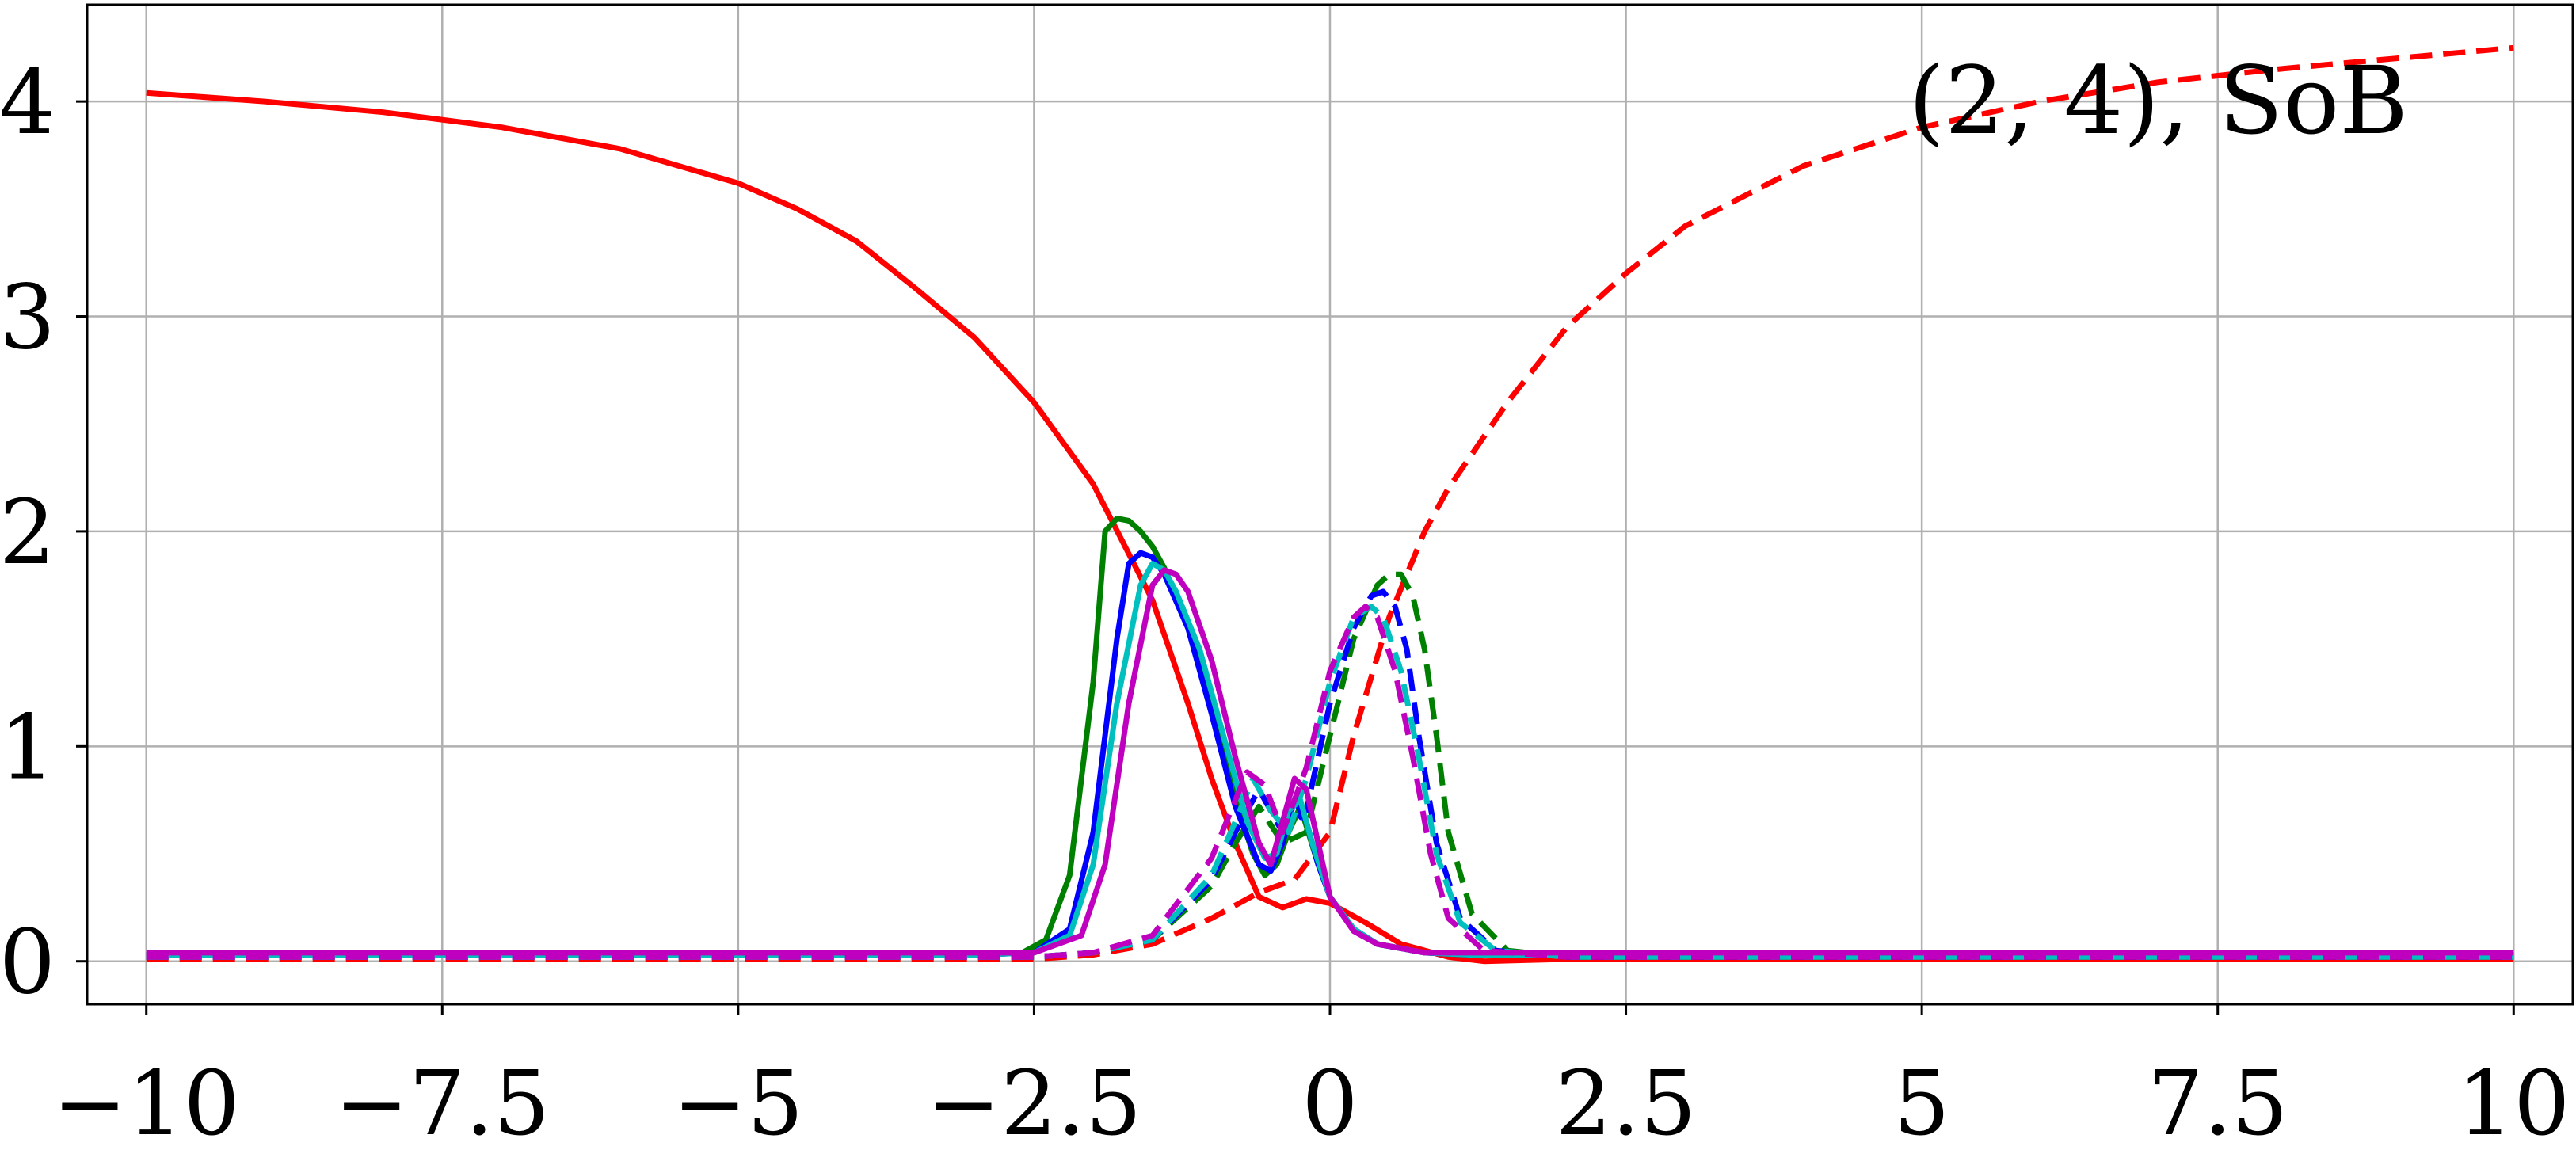 The width and height of the screenshot is (2576, 1150). I want to click on x-tick-label: 0, so click(1329, 1101).